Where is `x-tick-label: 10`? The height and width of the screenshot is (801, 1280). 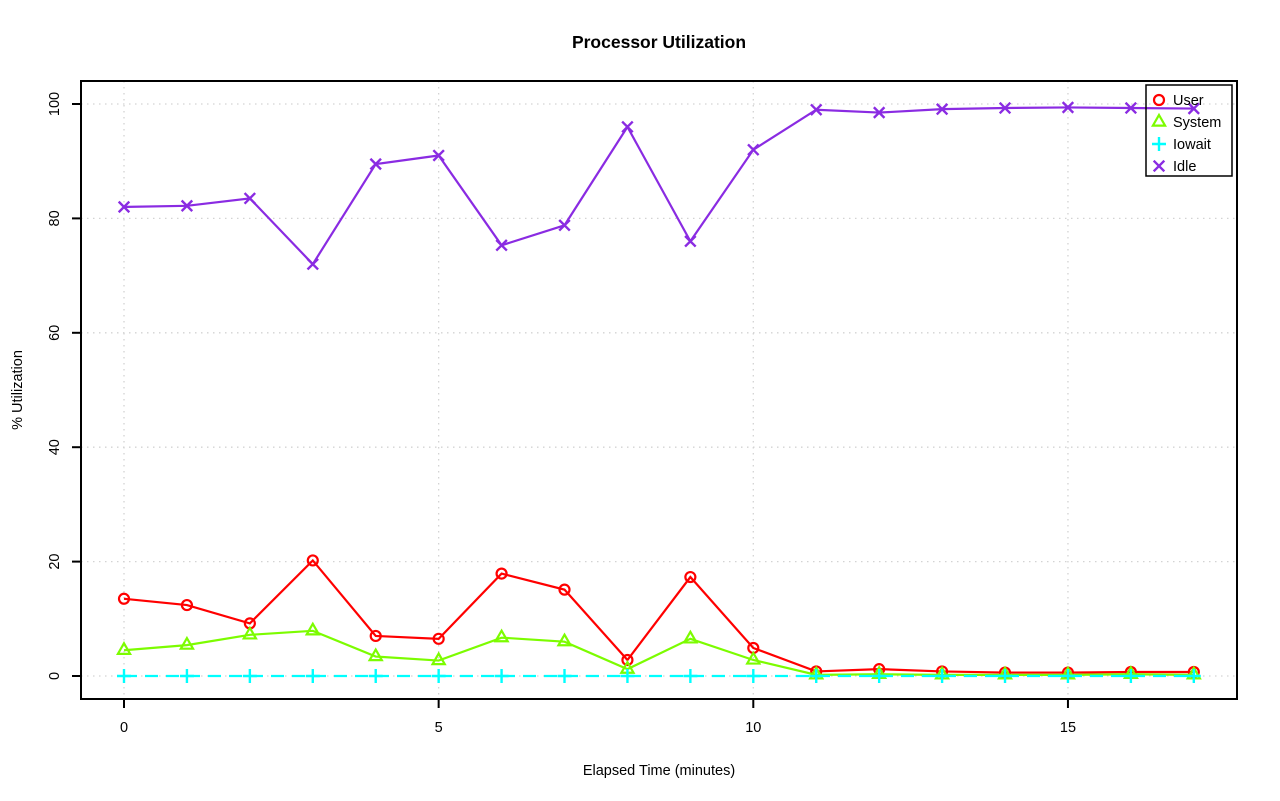
x-tick-label: 10 is located at coordinates (753, 728).